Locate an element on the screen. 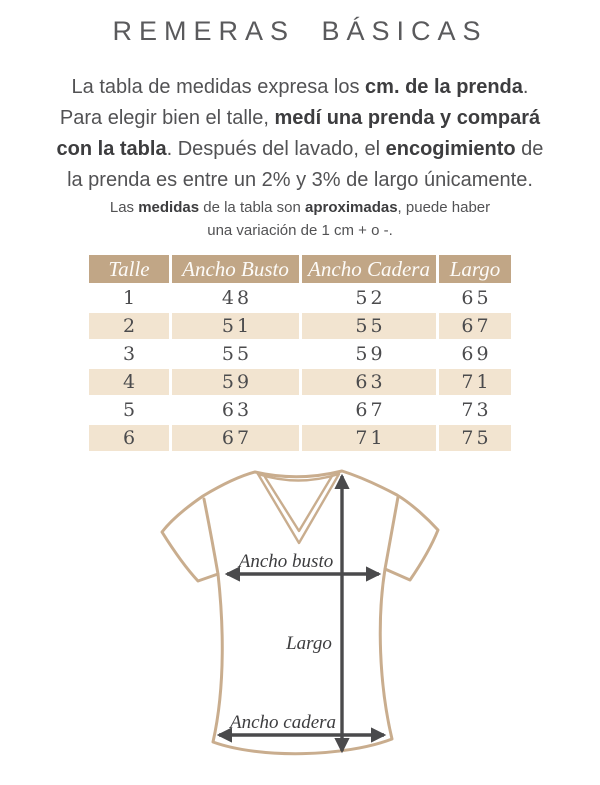 This screenshot has width=600, height=785. table-cell: 75 is located at coordinates (475, 438).